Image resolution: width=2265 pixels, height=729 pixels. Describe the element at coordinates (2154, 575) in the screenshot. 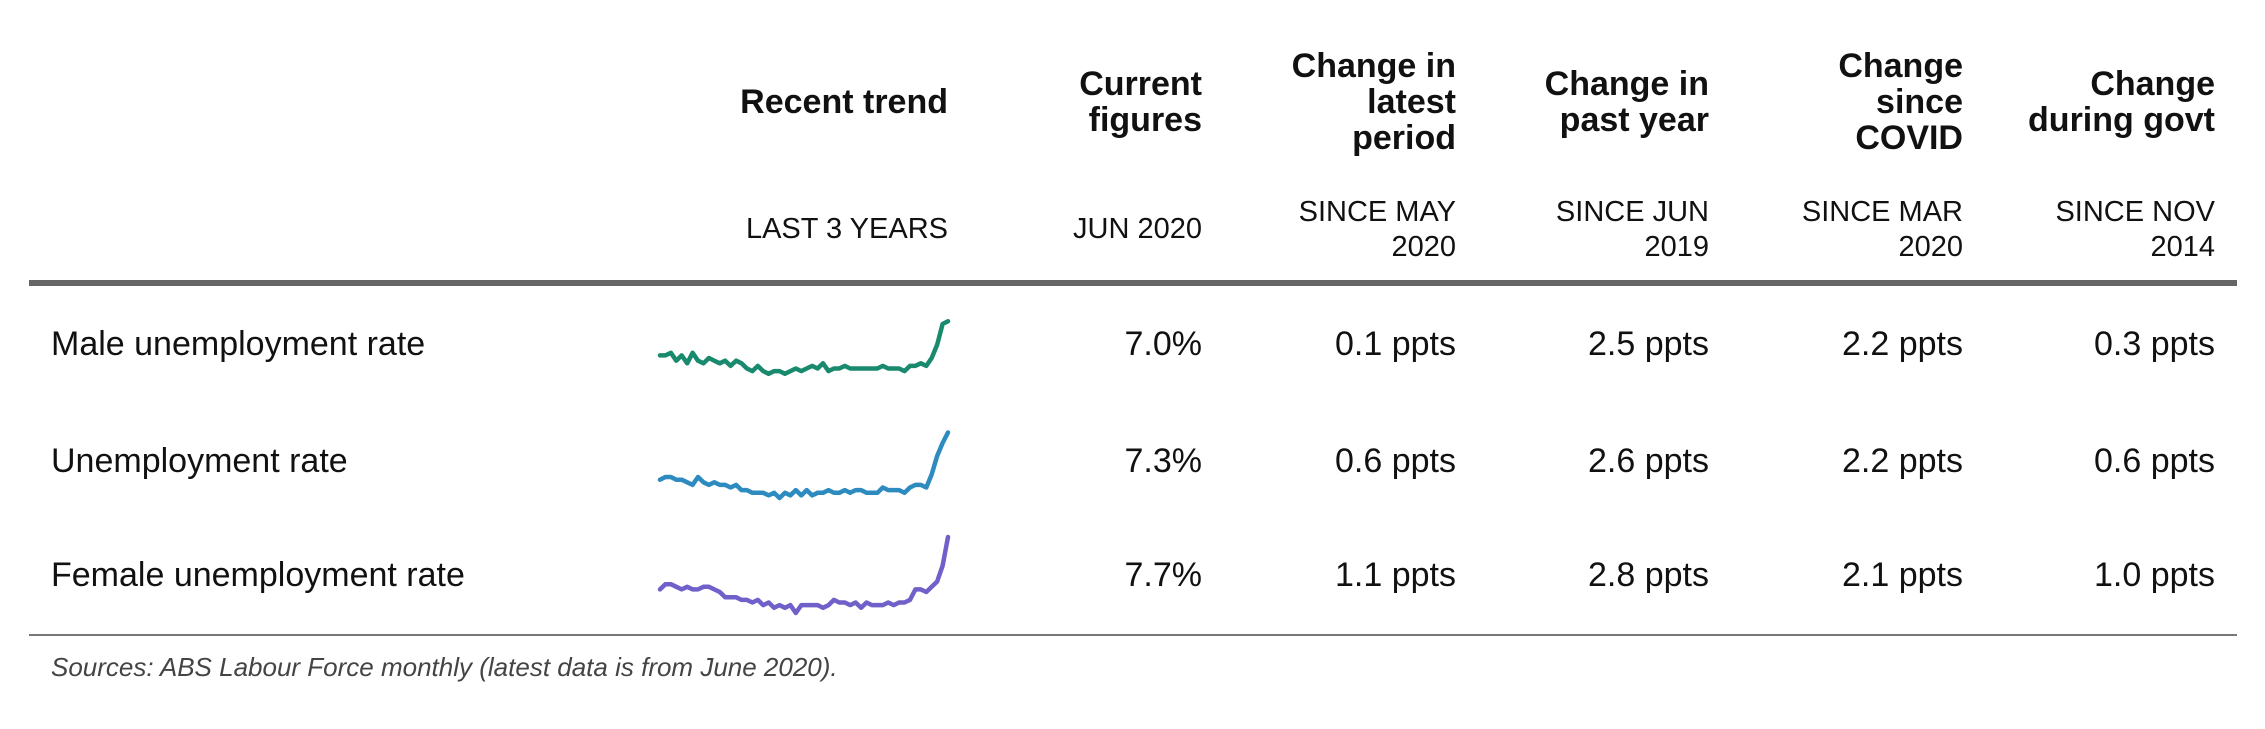

I see `govt-female: 1.0 ppts` at that location.